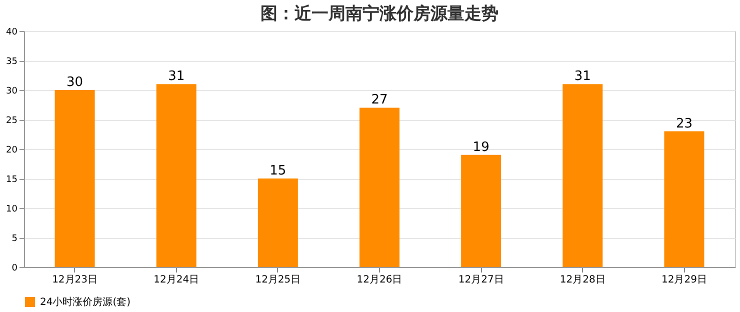  Describe the element at coordinates (12, 180) in the screenshot. I see `y-tick-label: 15` at that location.